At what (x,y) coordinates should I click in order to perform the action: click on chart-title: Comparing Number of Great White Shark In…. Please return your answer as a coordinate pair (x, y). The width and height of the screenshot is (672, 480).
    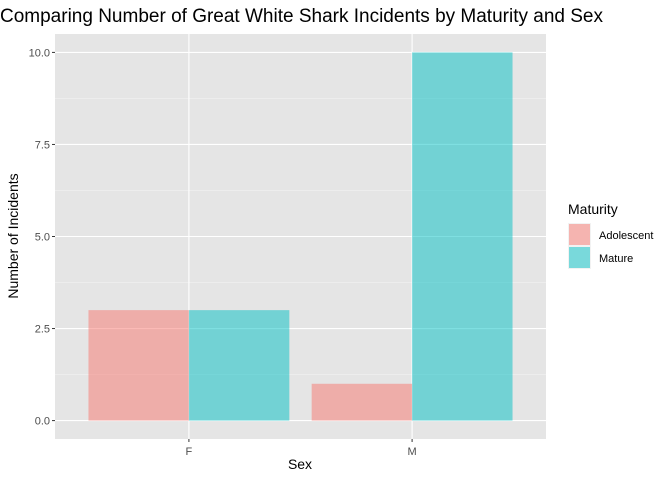
    Looking at the image, I should click on (301, 16).